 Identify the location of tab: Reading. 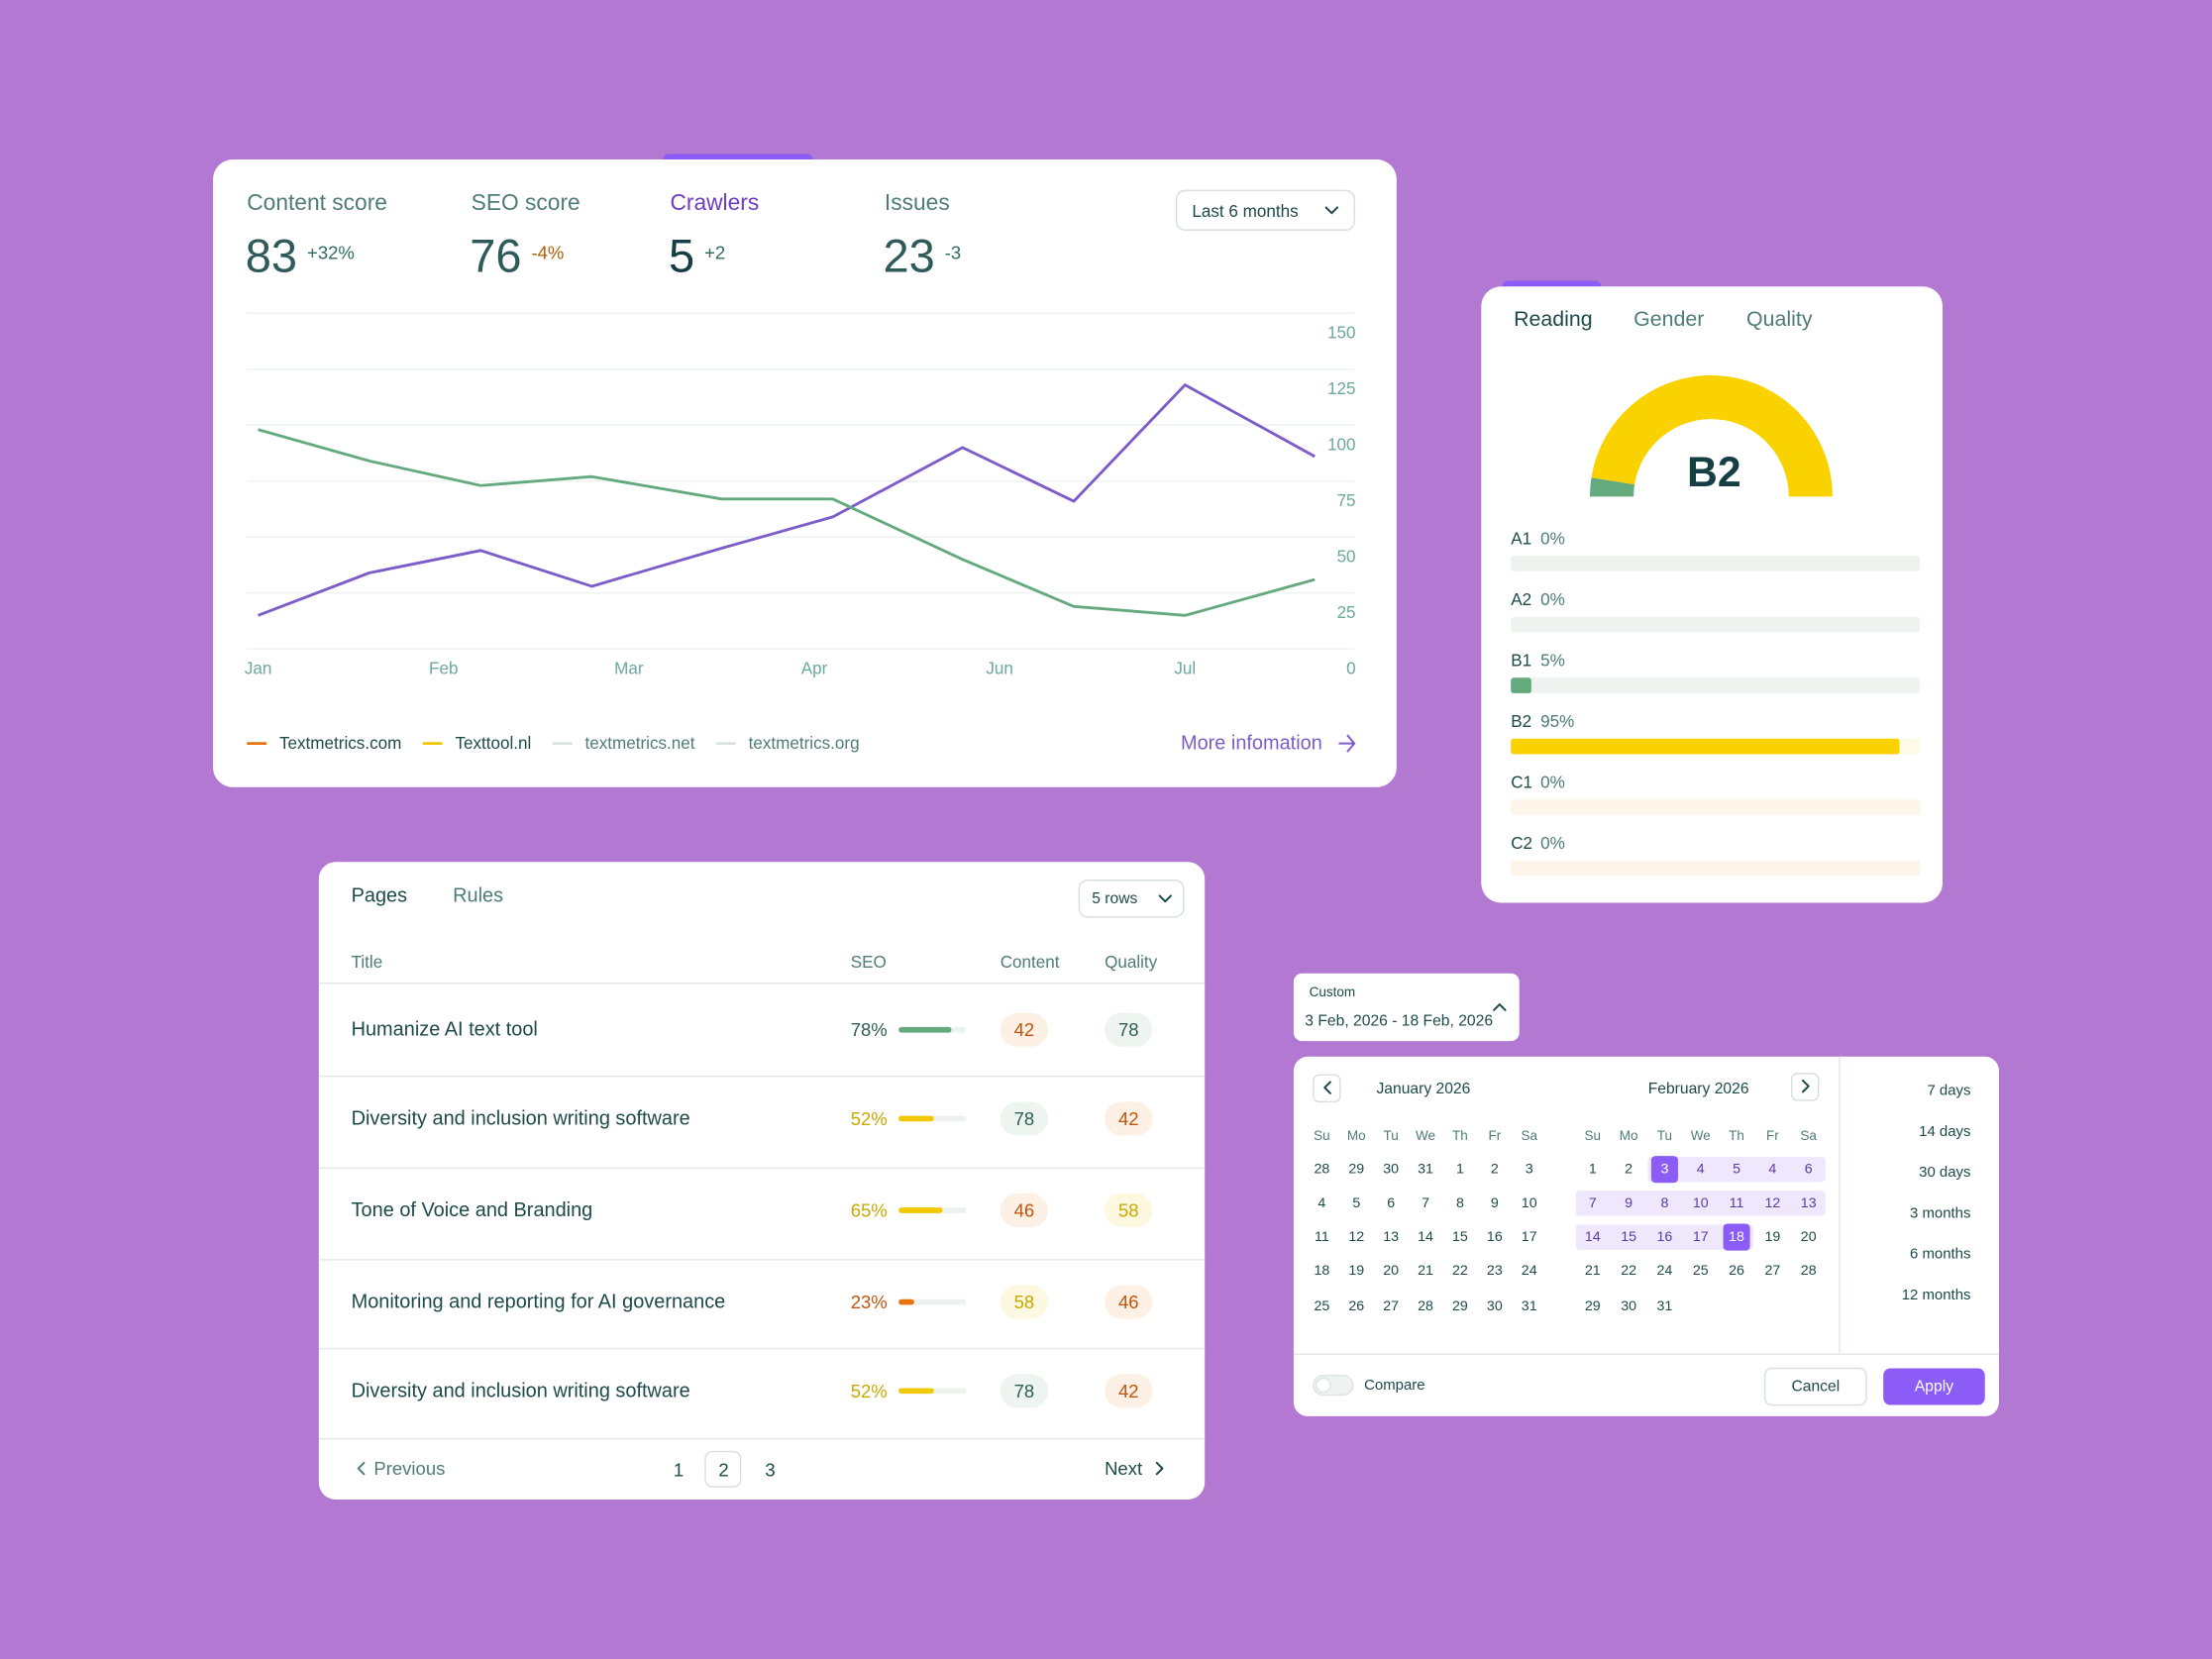
(1553, 319).